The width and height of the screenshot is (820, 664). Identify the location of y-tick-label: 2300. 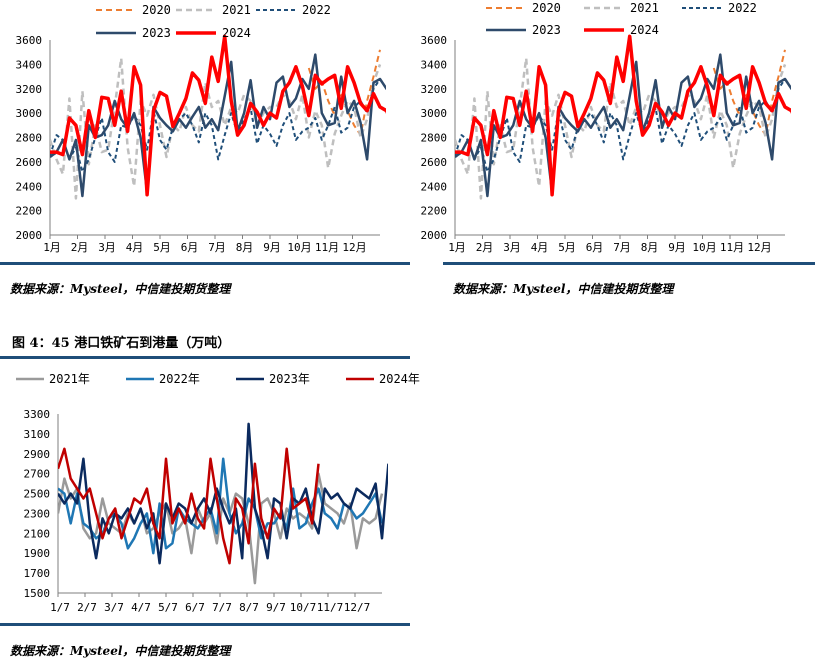
(37, 513).